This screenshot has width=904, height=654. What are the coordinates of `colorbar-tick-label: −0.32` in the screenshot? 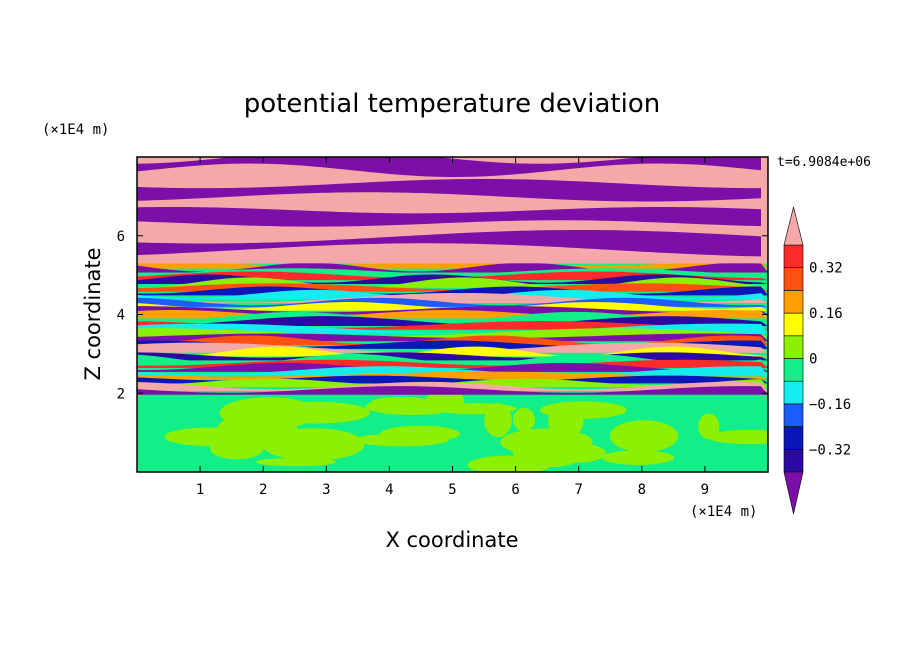 It's located at (830, 450).